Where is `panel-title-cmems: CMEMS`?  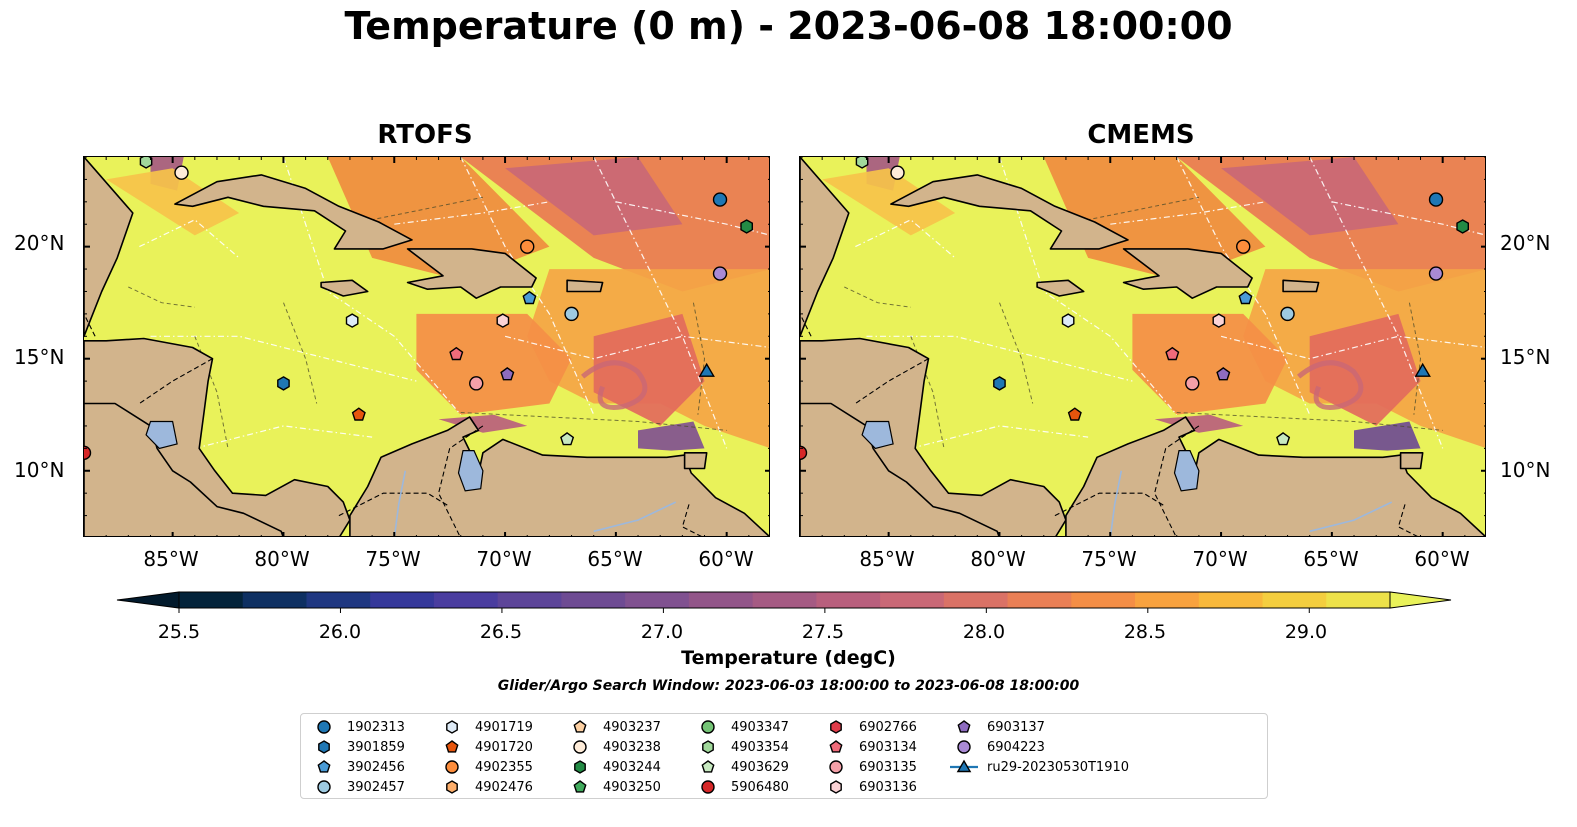
panel-title-cmems: CMEMS is located at coordinates (1141, 135).